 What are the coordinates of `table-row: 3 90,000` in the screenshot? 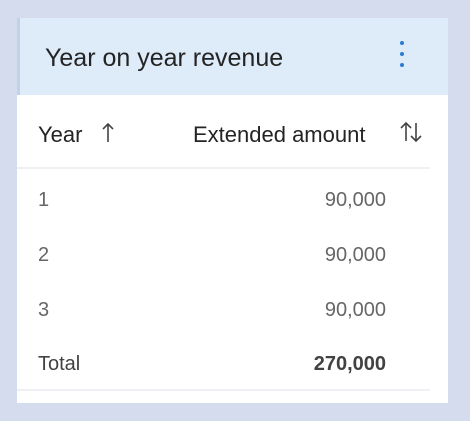 It's located at (223, 309).